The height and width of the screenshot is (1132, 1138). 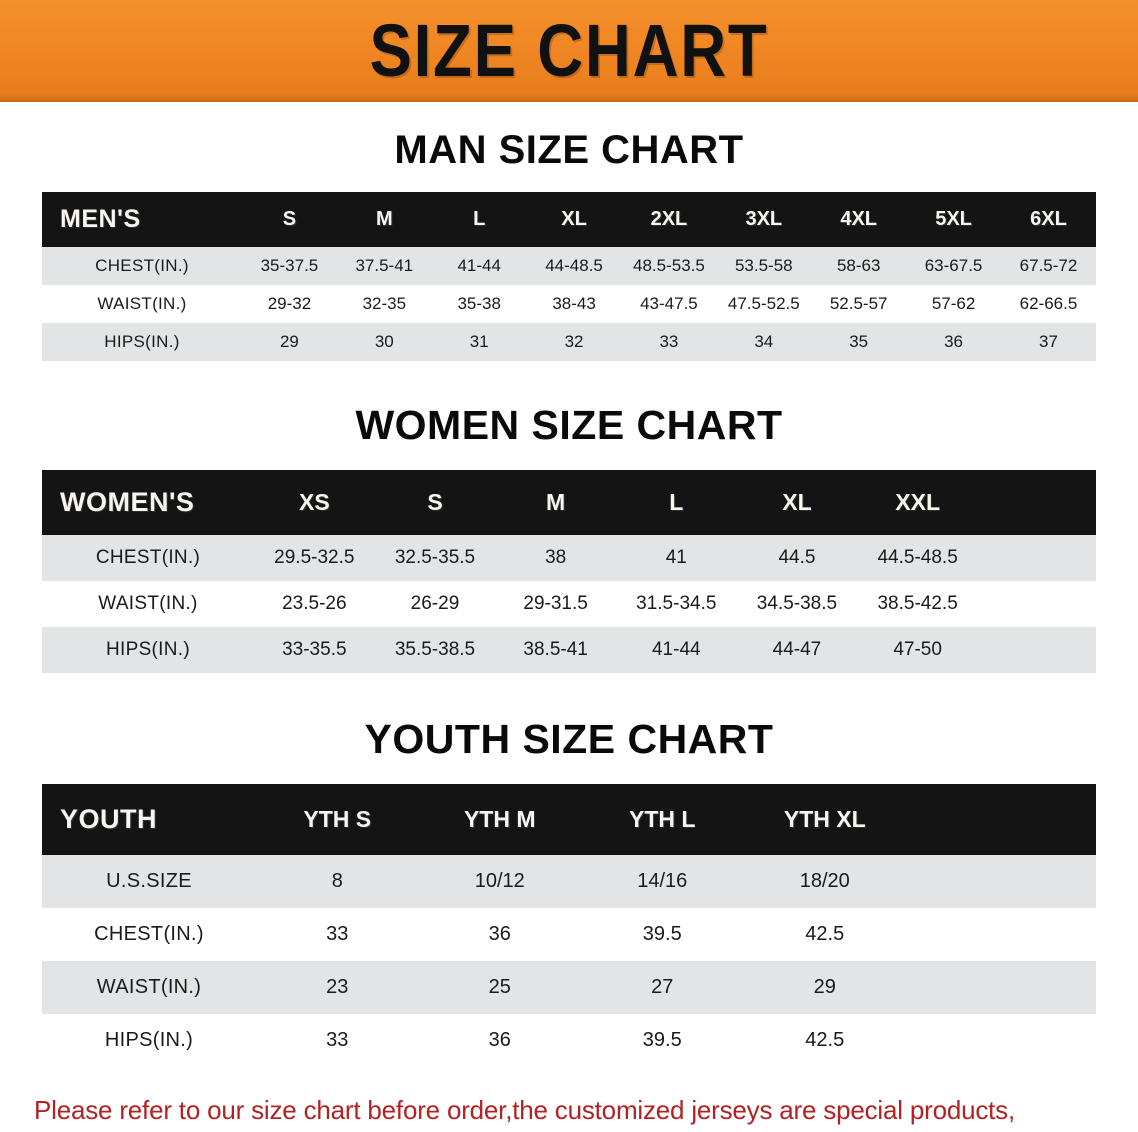 I want to click on man-cell-2-0: 29, so click(x=289, y=341).